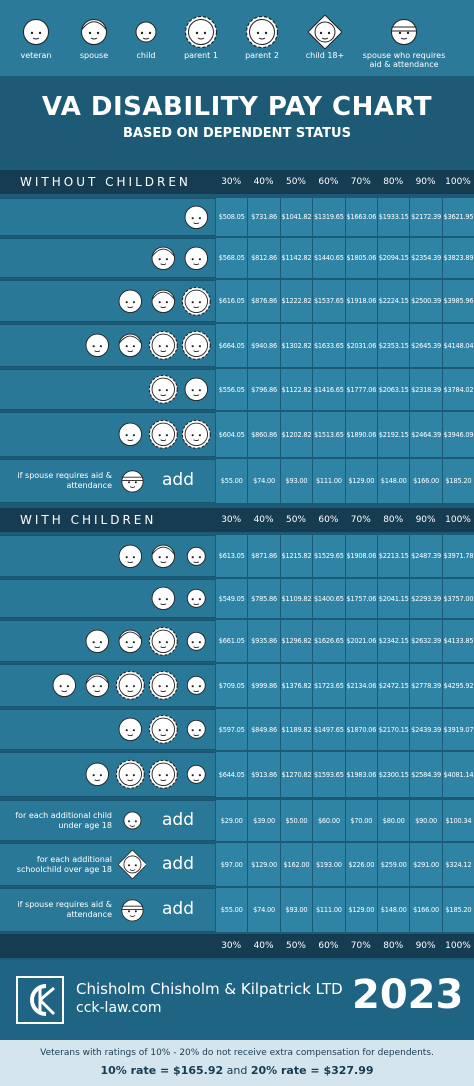 The width and height of the screenshot is (474, 1086). I want to click on amount-cell: $940.86, so click(263, 345).